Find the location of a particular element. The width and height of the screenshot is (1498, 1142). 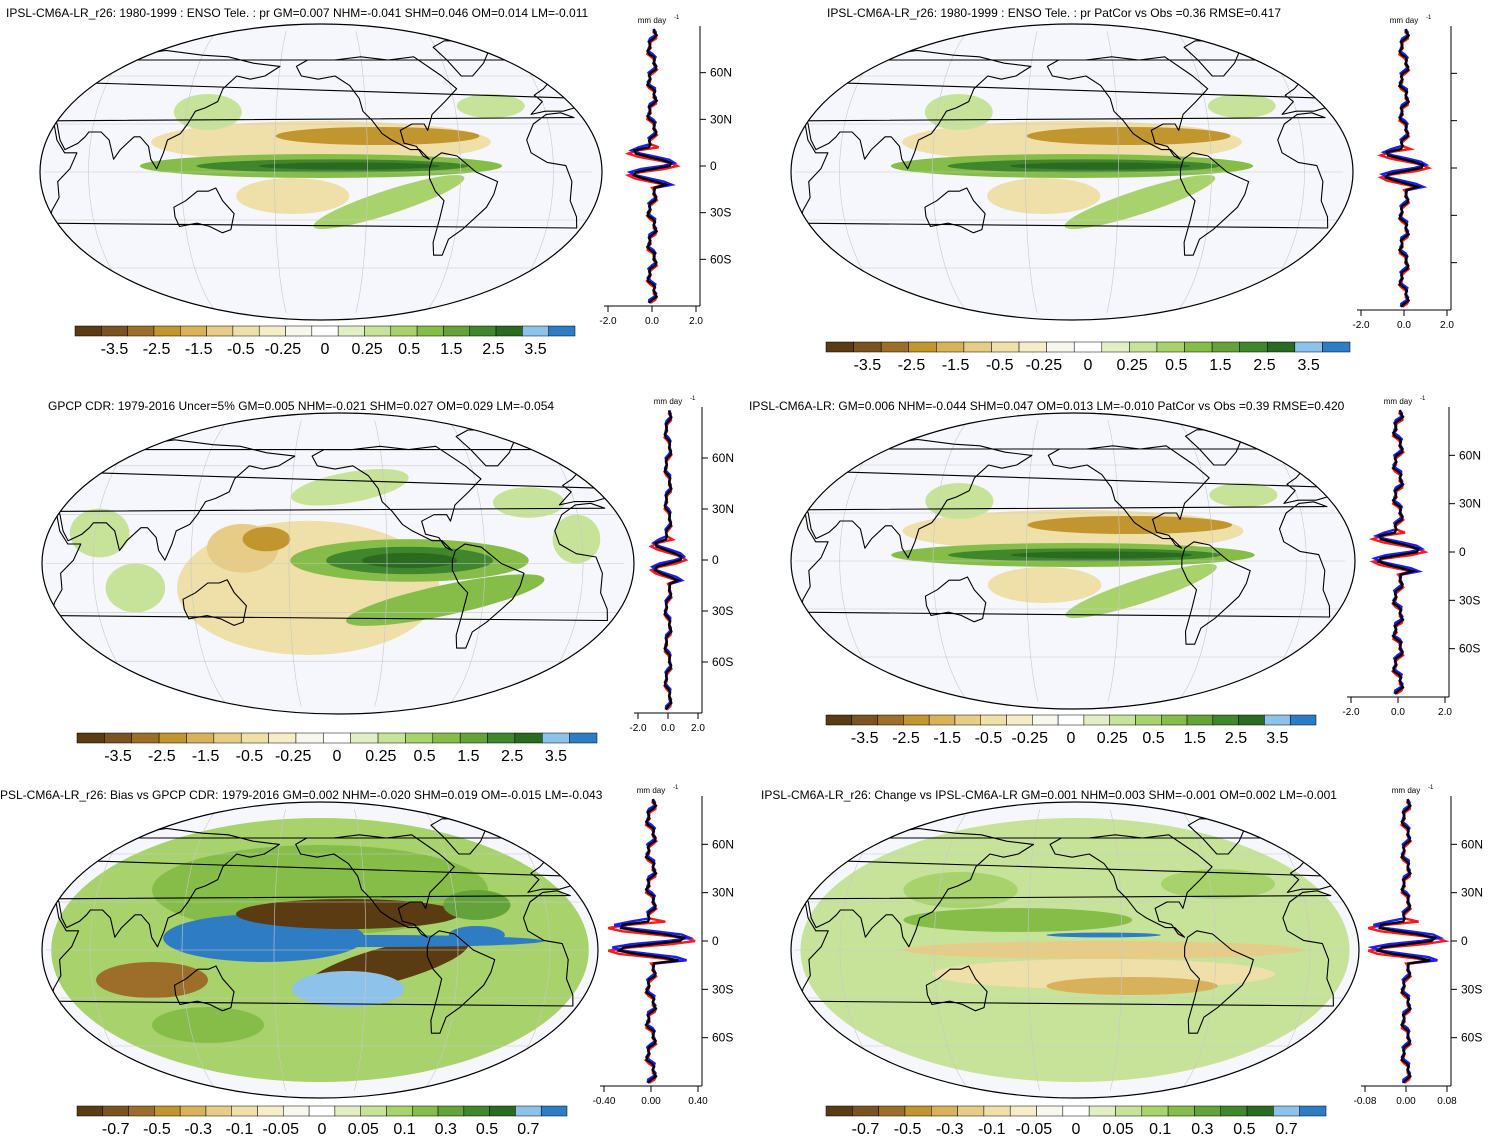

x-tick-label: 2.0 is located at coordinates (1447, 325).